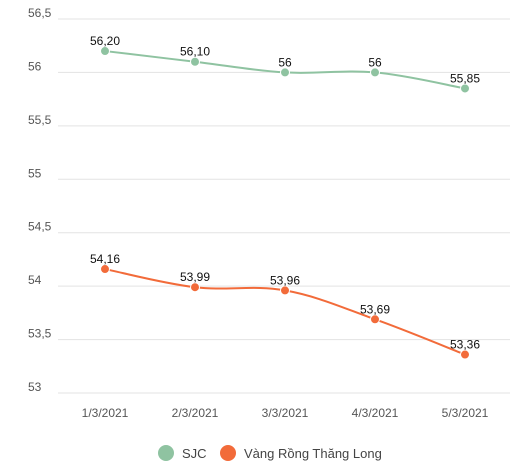 This screenshot has width=532, height=474. Describe the element at coordinates (195, 277) in the screenshot. I see `data-label: 53,99` at that location.